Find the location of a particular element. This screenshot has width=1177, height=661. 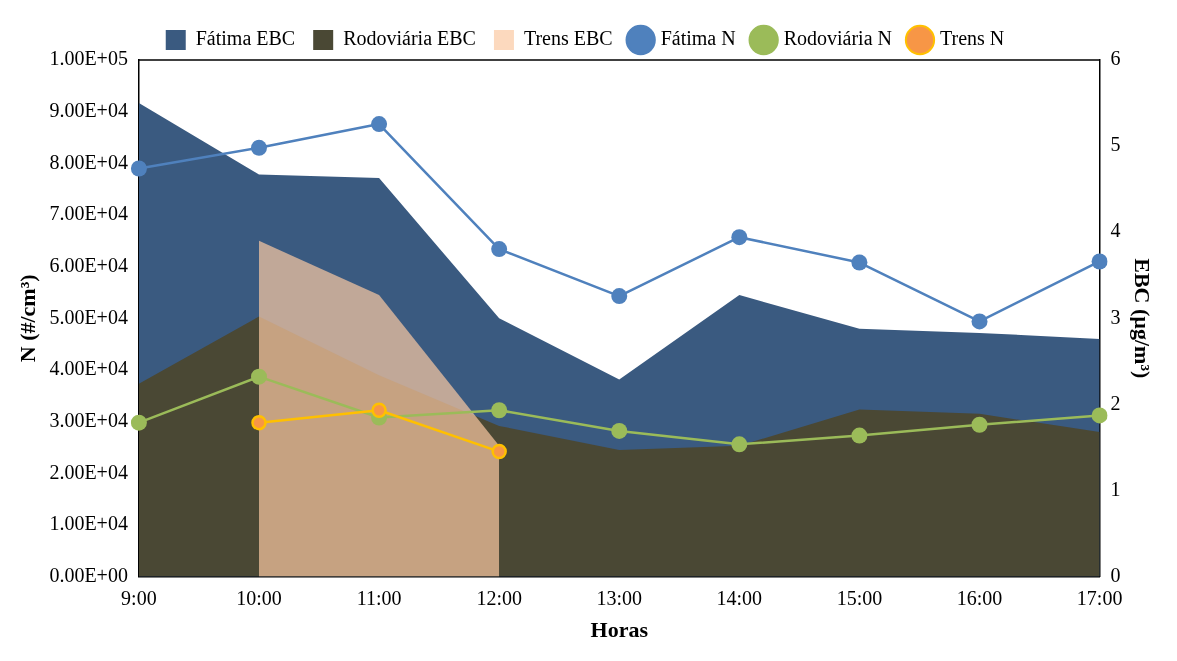

legend-label: Trens N is located at coordinates (972, 38).